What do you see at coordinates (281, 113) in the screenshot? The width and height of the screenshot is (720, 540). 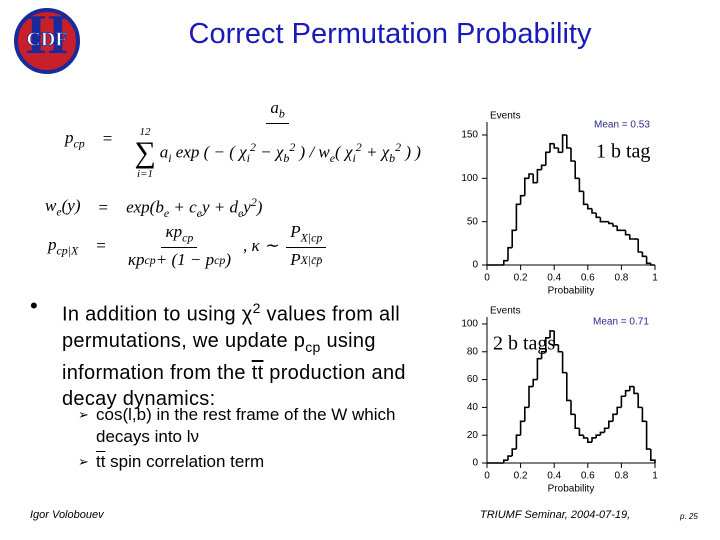 I see `text-run: b` at bounding box center [281, 113].